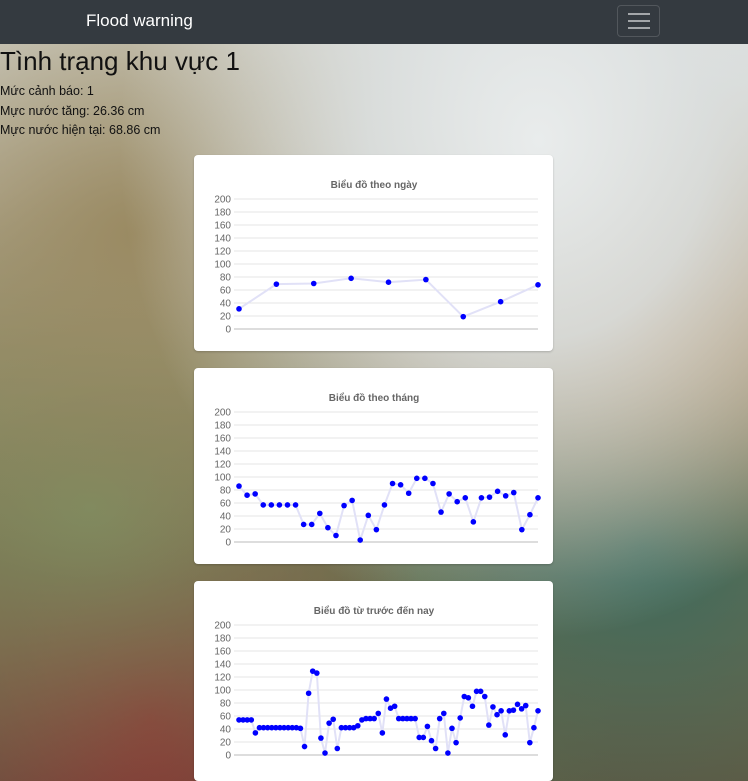  I want to click on navbar-brand: Flood warning, so click(139, 20).